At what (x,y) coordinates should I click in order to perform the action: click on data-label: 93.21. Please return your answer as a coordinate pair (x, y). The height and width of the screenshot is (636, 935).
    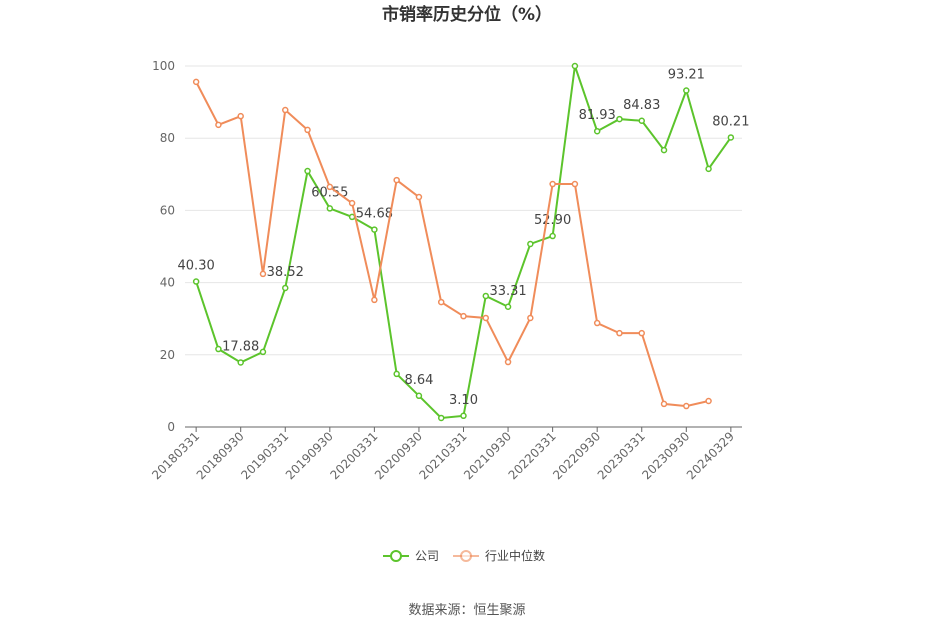
    Looking at the image, I should click on (686, 75).